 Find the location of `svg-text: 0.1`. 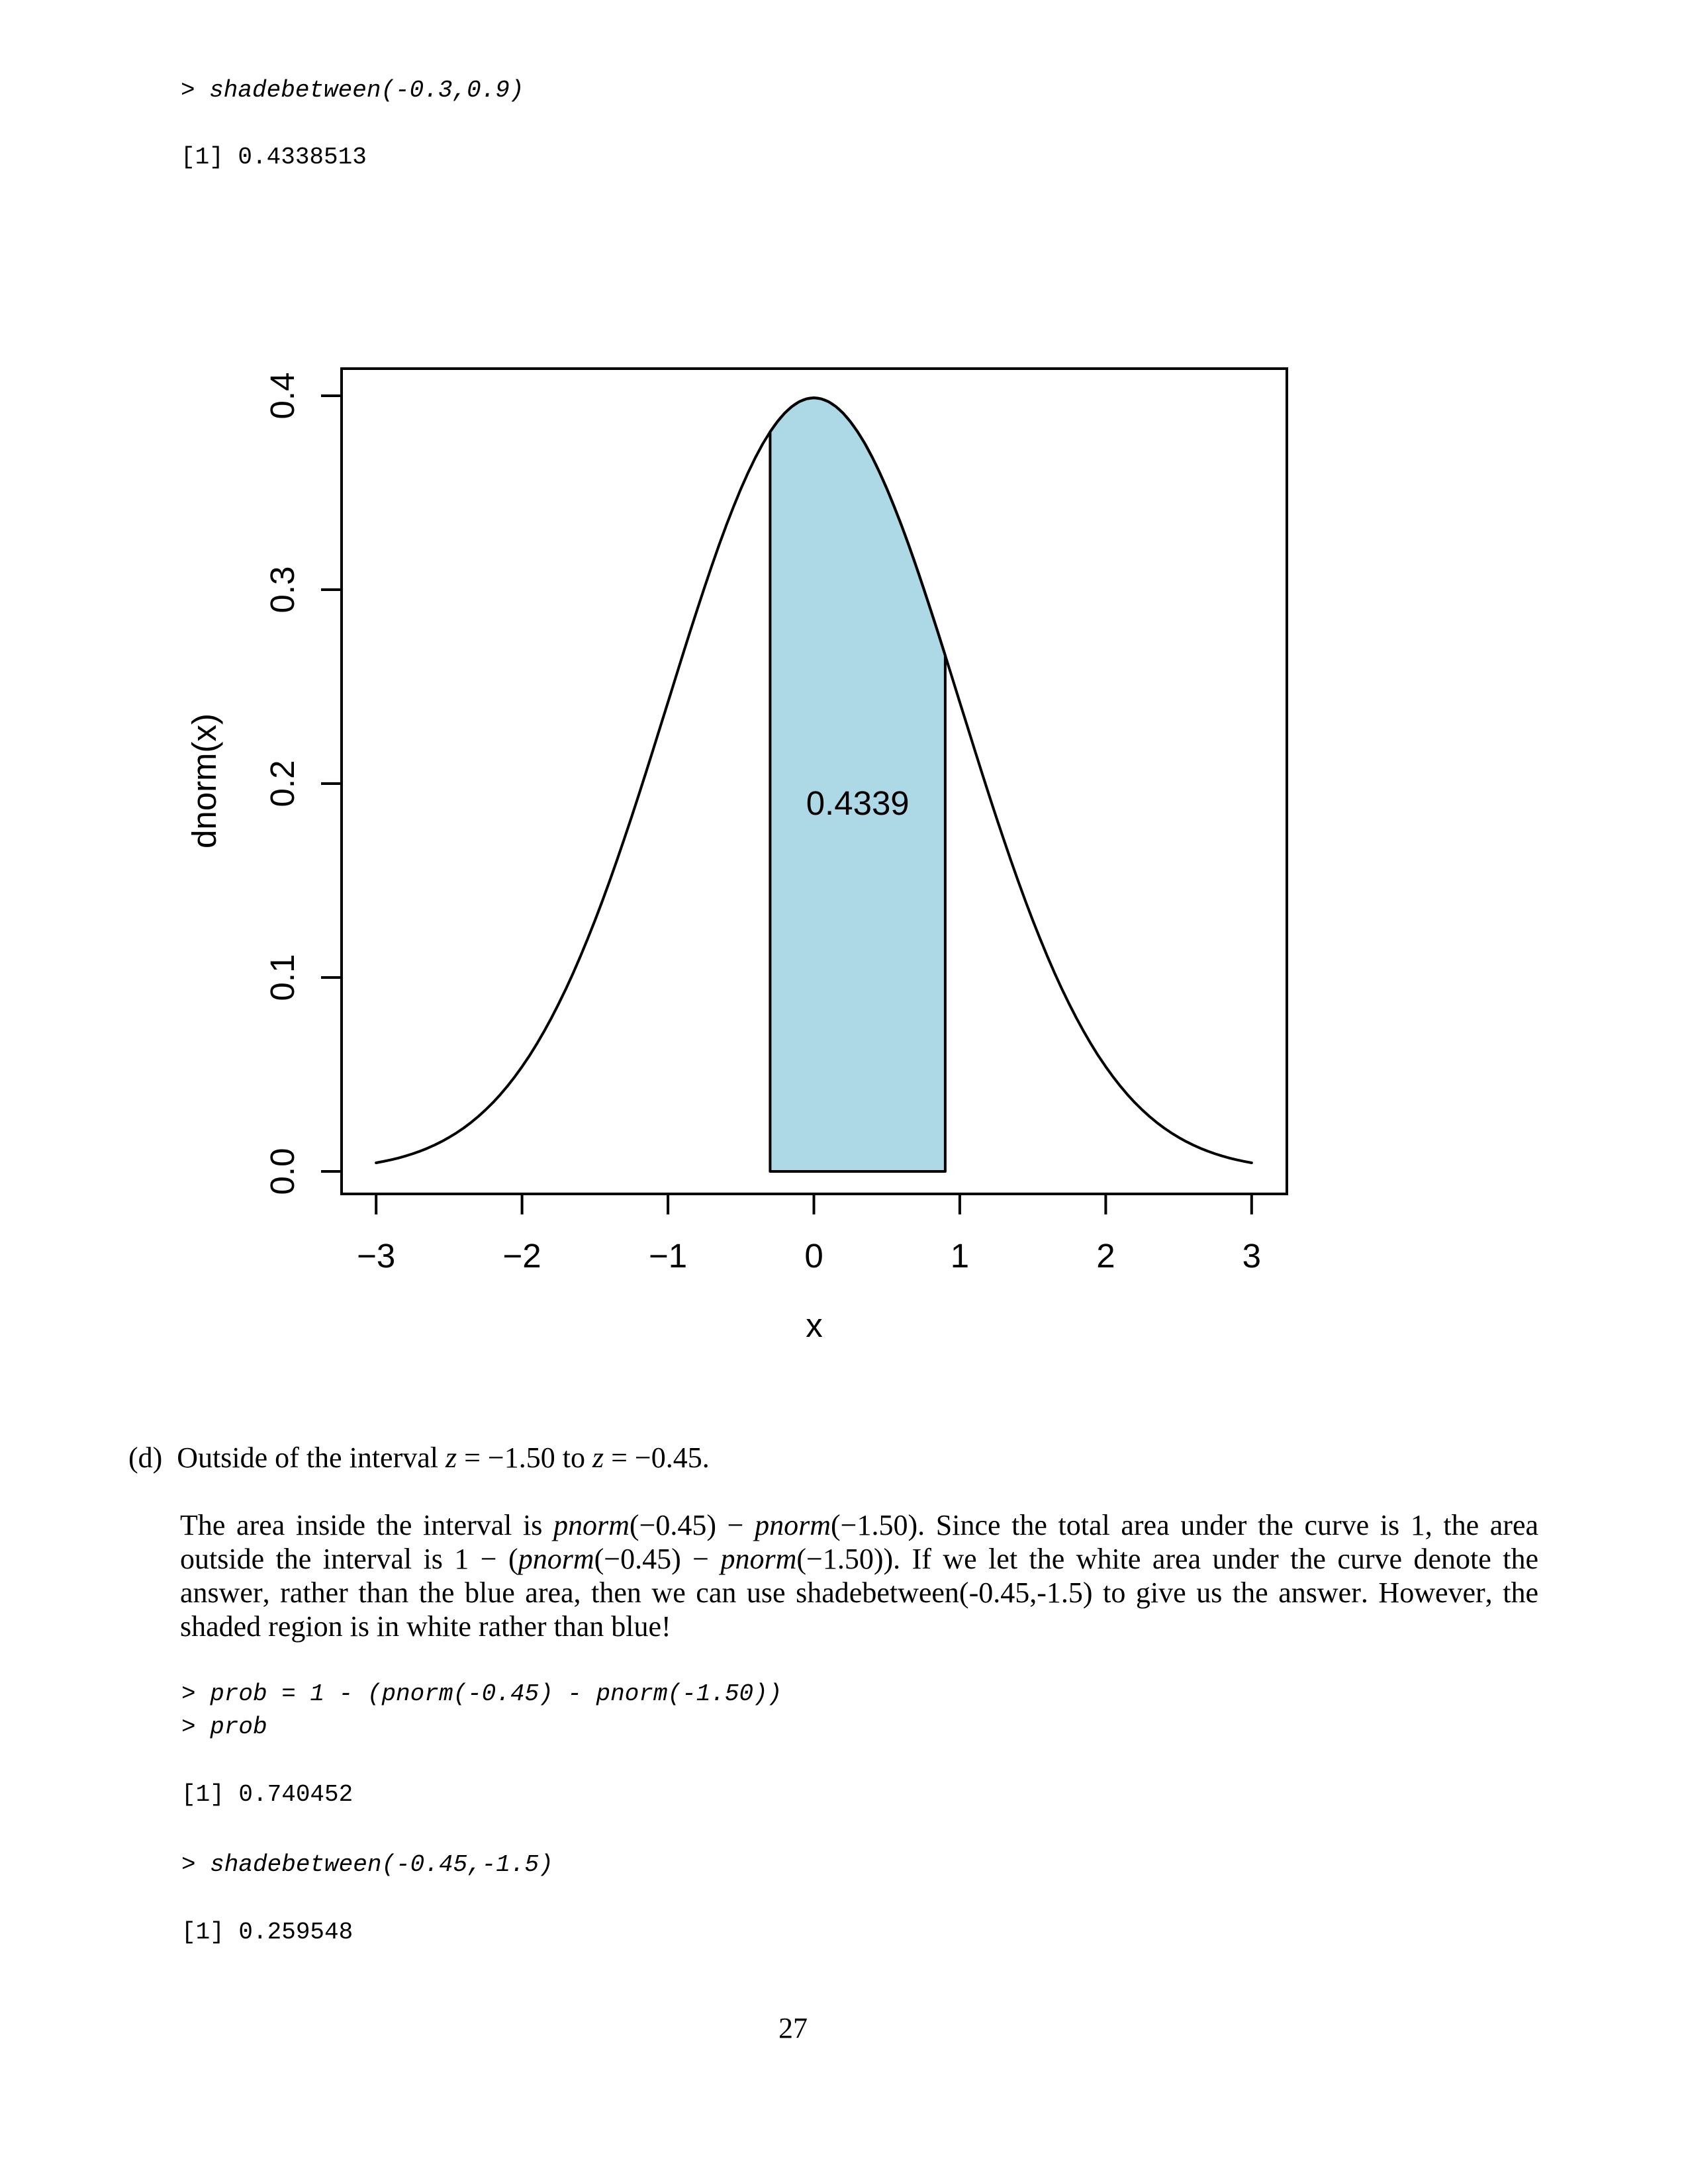

svg-text: 0.1 is located at coordinates (282, 977).